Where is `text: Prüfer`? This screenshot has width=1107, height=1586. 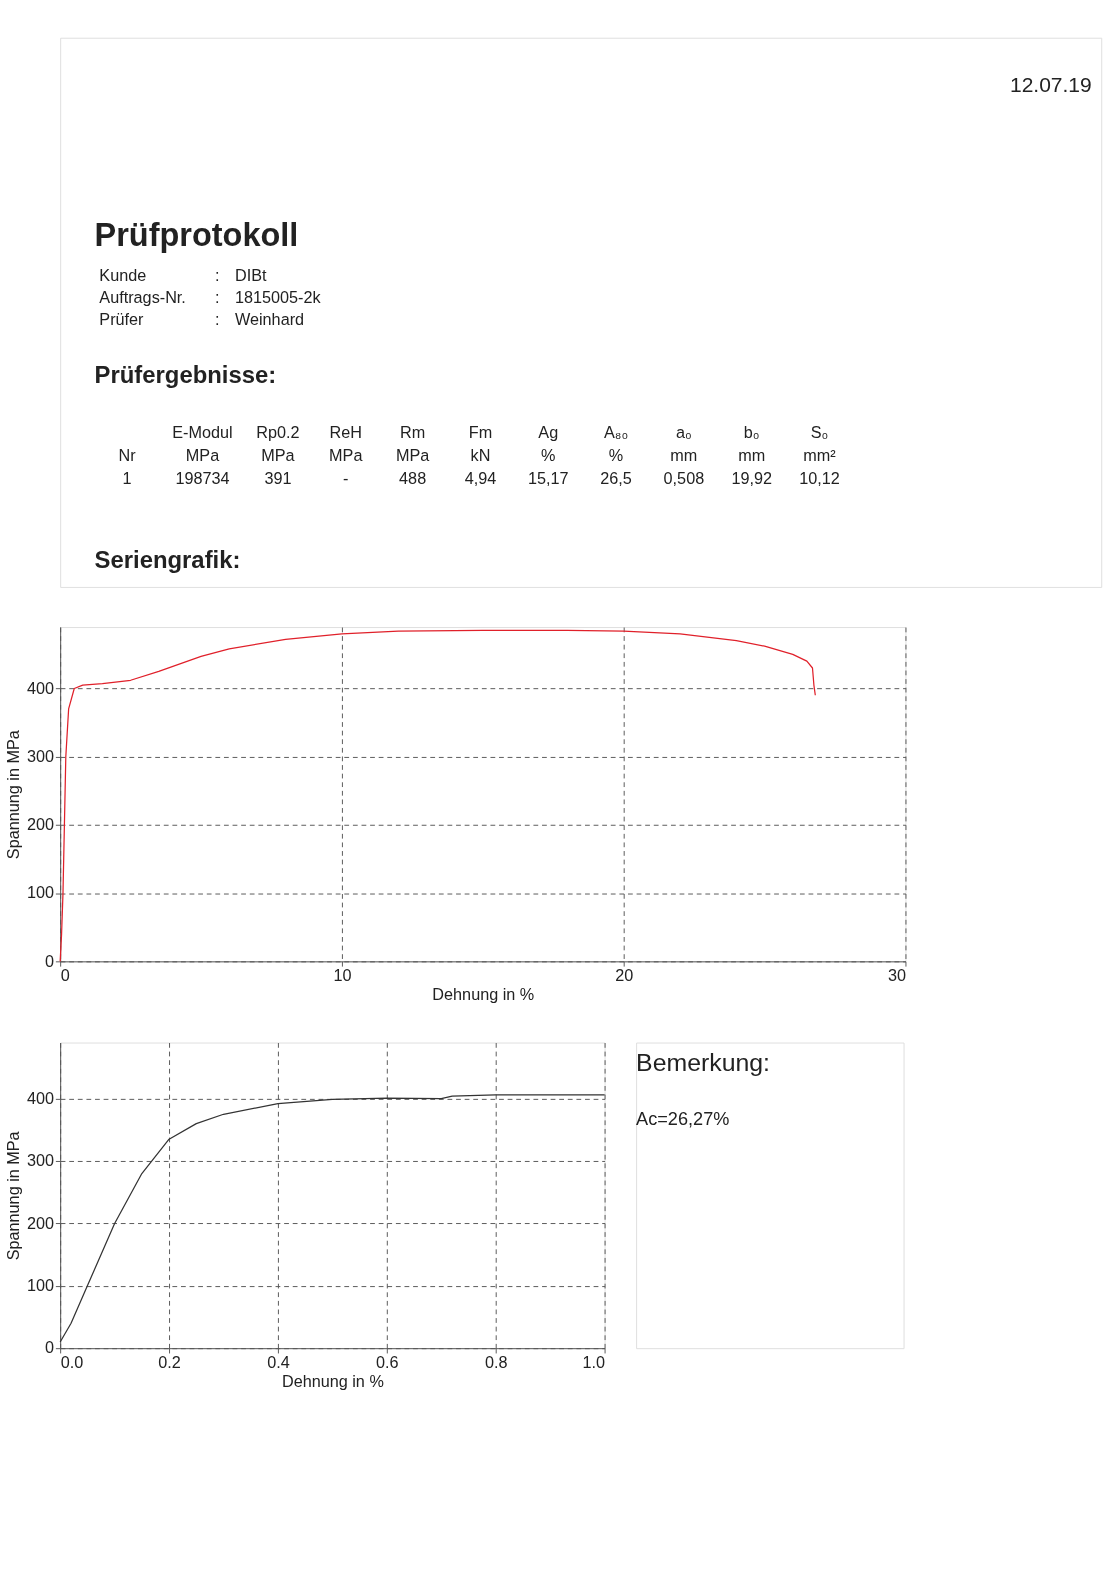 text: Prüfer is located at coordinates (122, 319).